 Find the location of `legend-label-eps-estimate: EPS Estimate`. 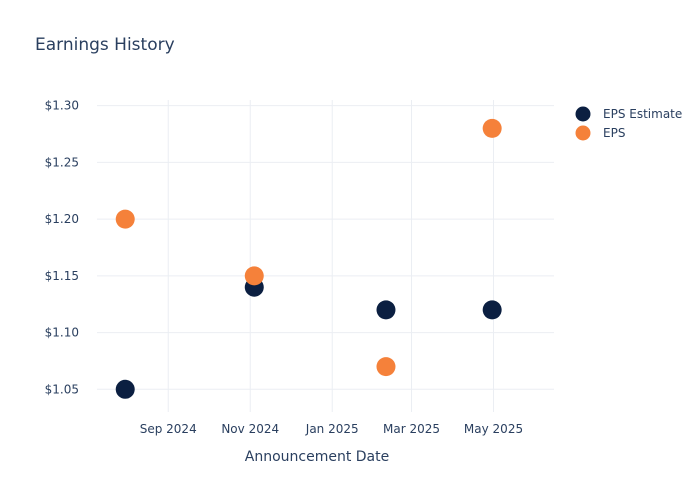

legend-label-eps-estimate: EPS Estimate is located at coordinates (642, 114).